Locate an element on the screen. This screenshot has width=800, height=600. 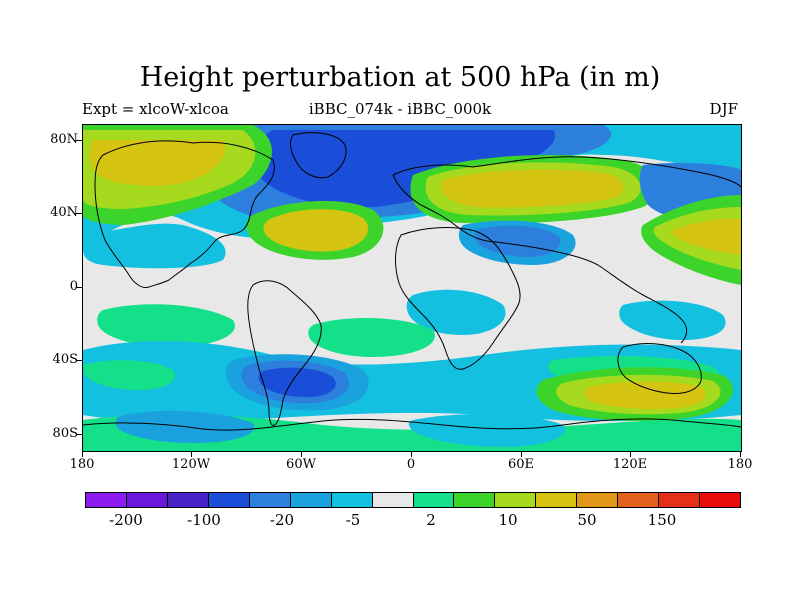
nw-pacific-cyan is located at coordinates (154, 246).